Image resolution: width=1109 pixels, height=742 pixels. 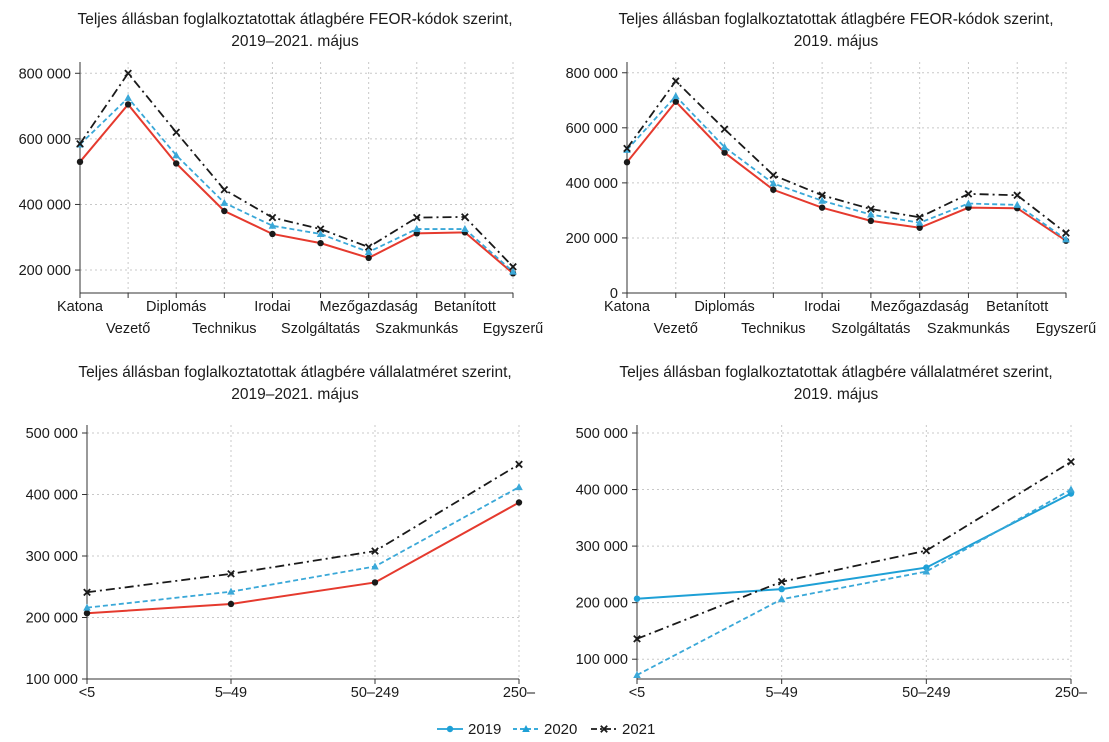 What do you see at coordinates (375, 693) in the screenshot?
I see `x-tick-label: 50–249` at bounding box center [375, 693].